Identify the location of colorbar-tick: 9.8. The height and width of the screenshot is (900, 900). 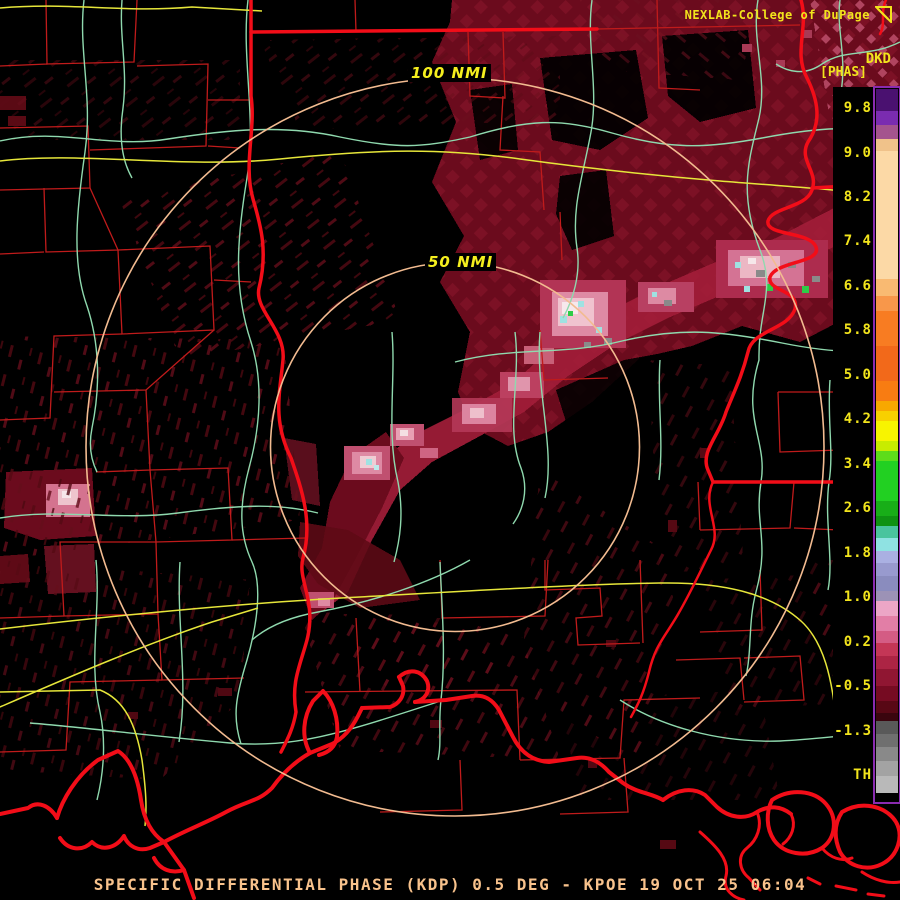
(857, 108).